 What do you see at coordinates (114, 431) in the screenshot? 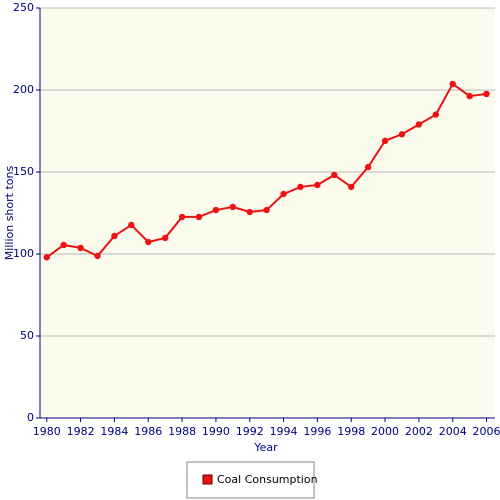
I see `x-tick-label: 1984` at bounding box center [114, 431].